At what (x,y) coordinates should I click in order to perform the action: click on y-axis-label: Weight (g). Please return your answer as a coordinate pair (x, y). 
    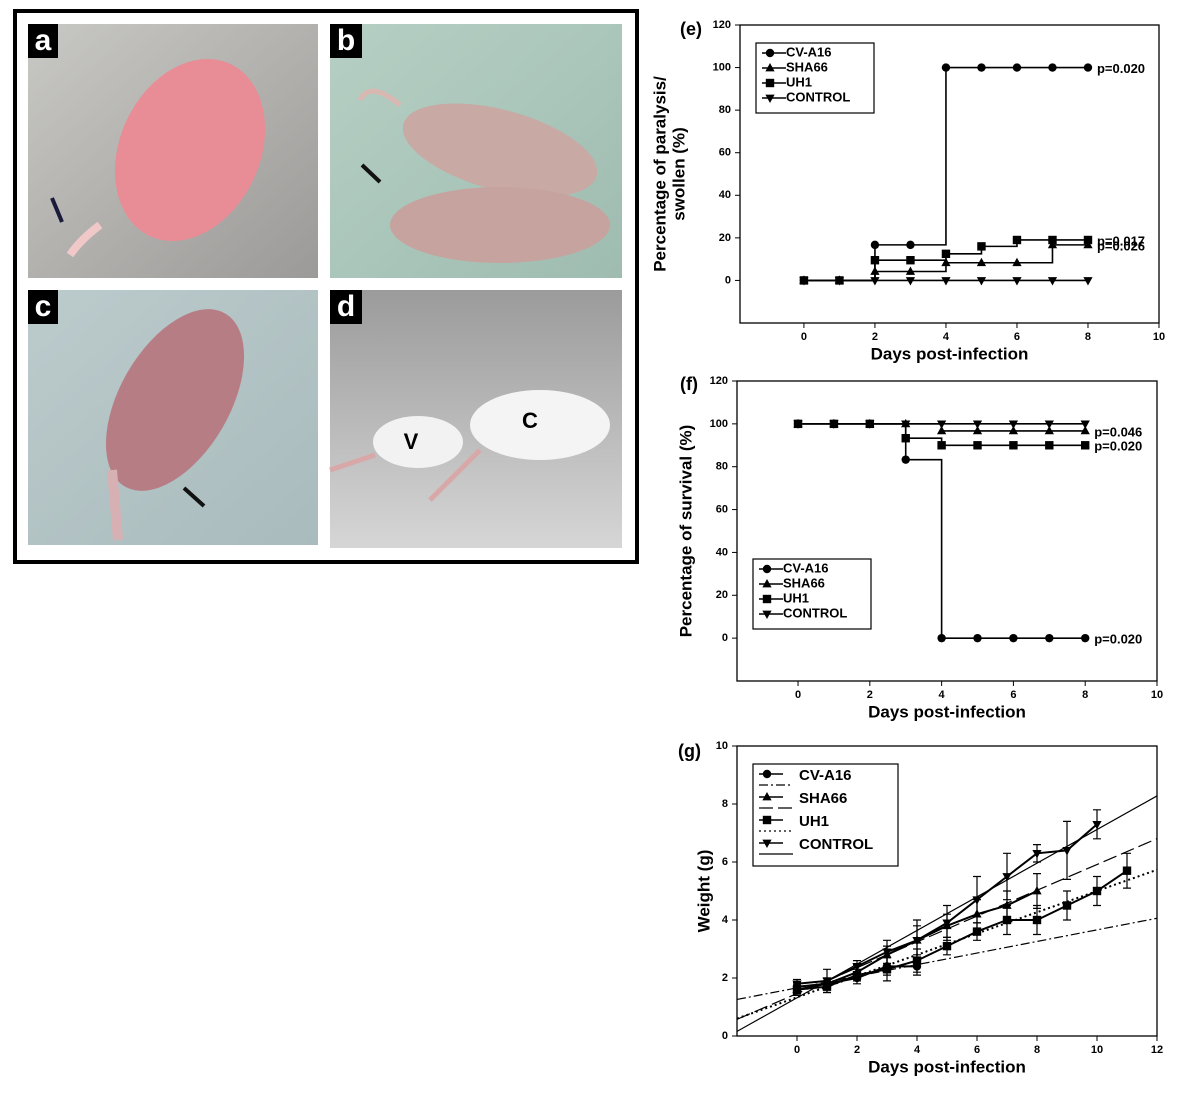
    Looking at the image, I should click on (703, 891).